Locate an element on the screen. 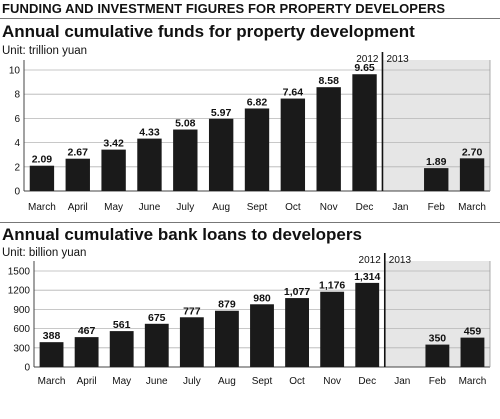  chart-divider is located at coordinates (250, 222).